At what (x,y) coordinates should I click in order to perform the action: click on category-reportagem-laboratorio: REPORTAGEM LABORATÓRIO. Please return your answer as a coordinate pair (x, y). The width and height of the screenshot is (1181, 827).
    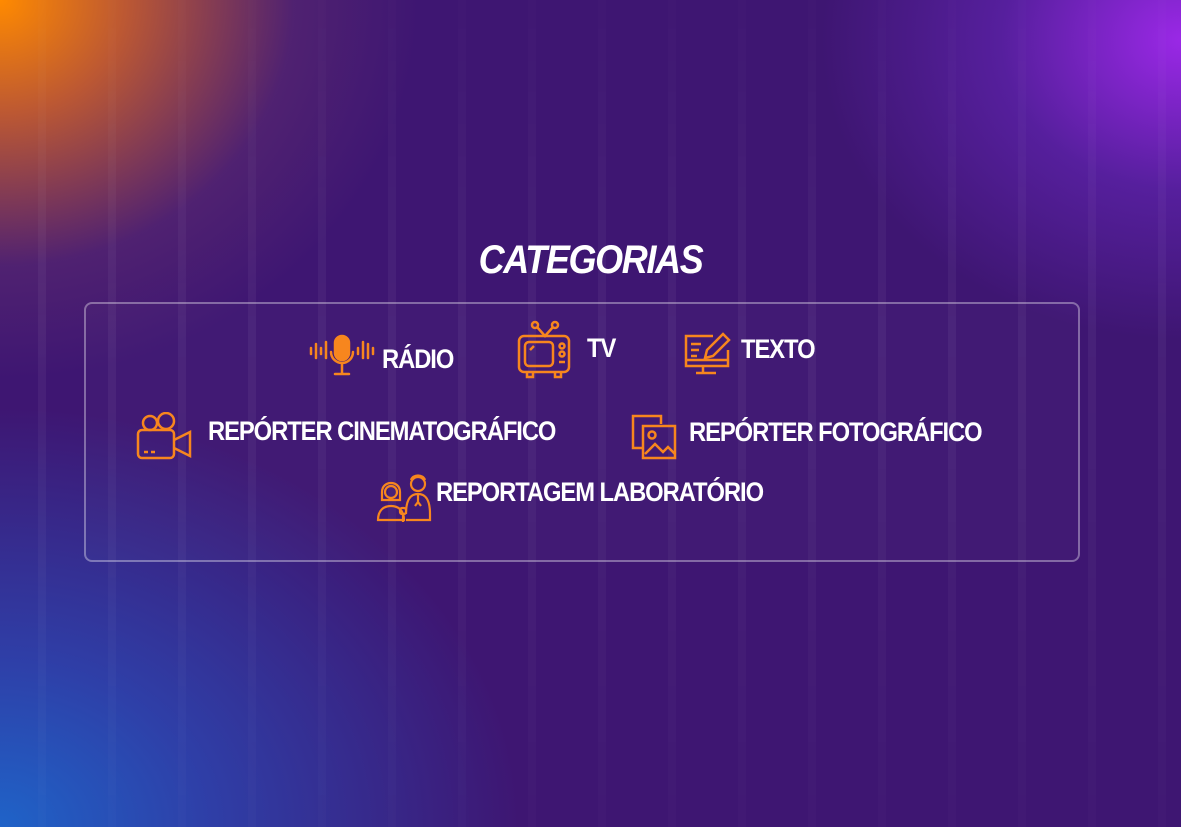
    Looking at the image, I should click on (592, 498).